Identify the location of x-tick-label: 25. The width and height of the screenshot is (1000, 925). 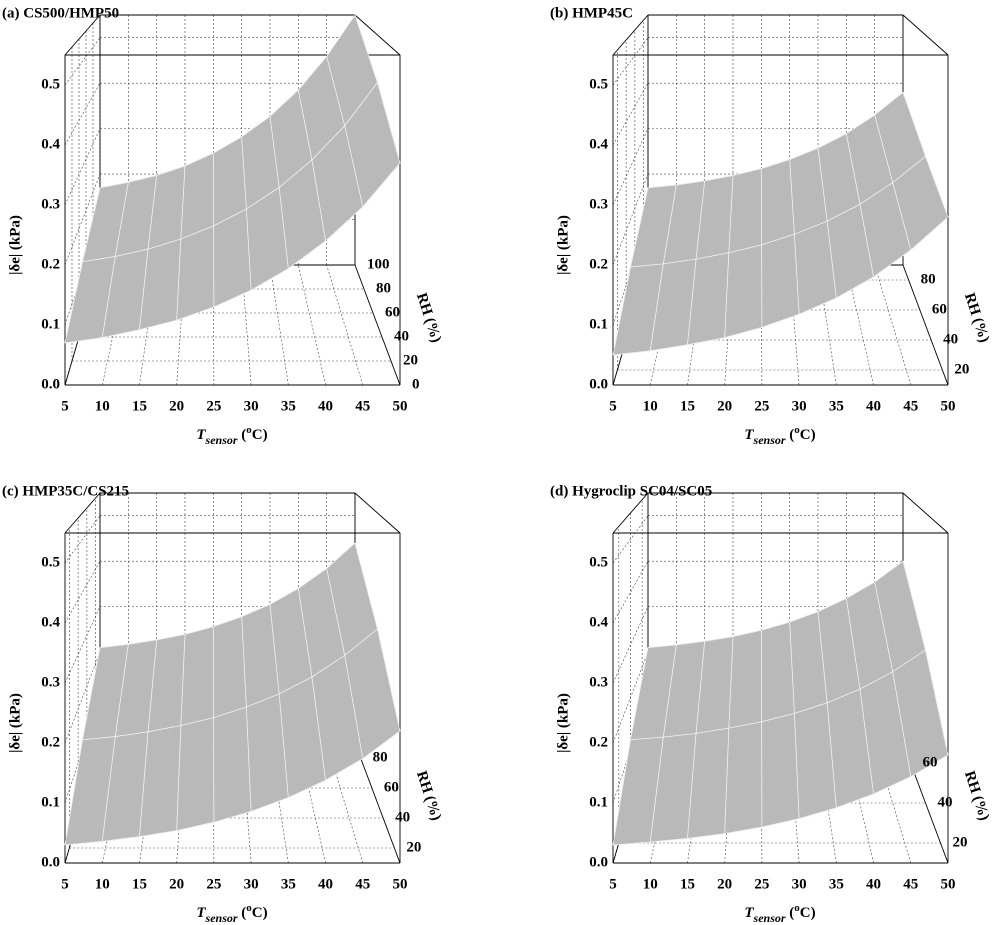
(213, 884).